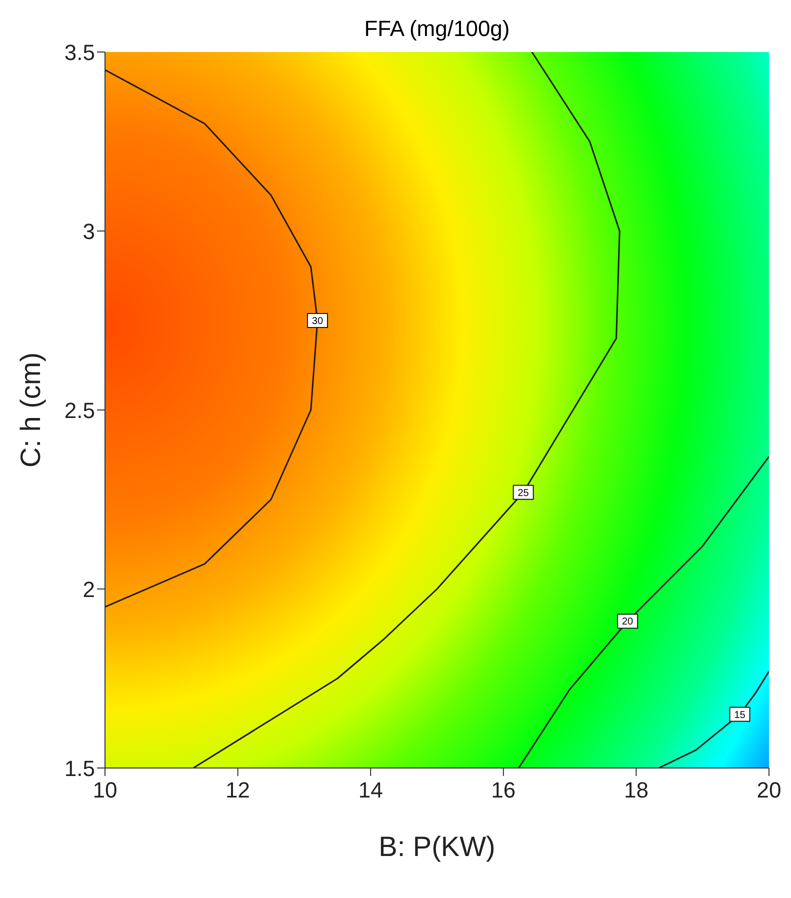  I want to click on x-tick-label: 16, so click(503, 790).